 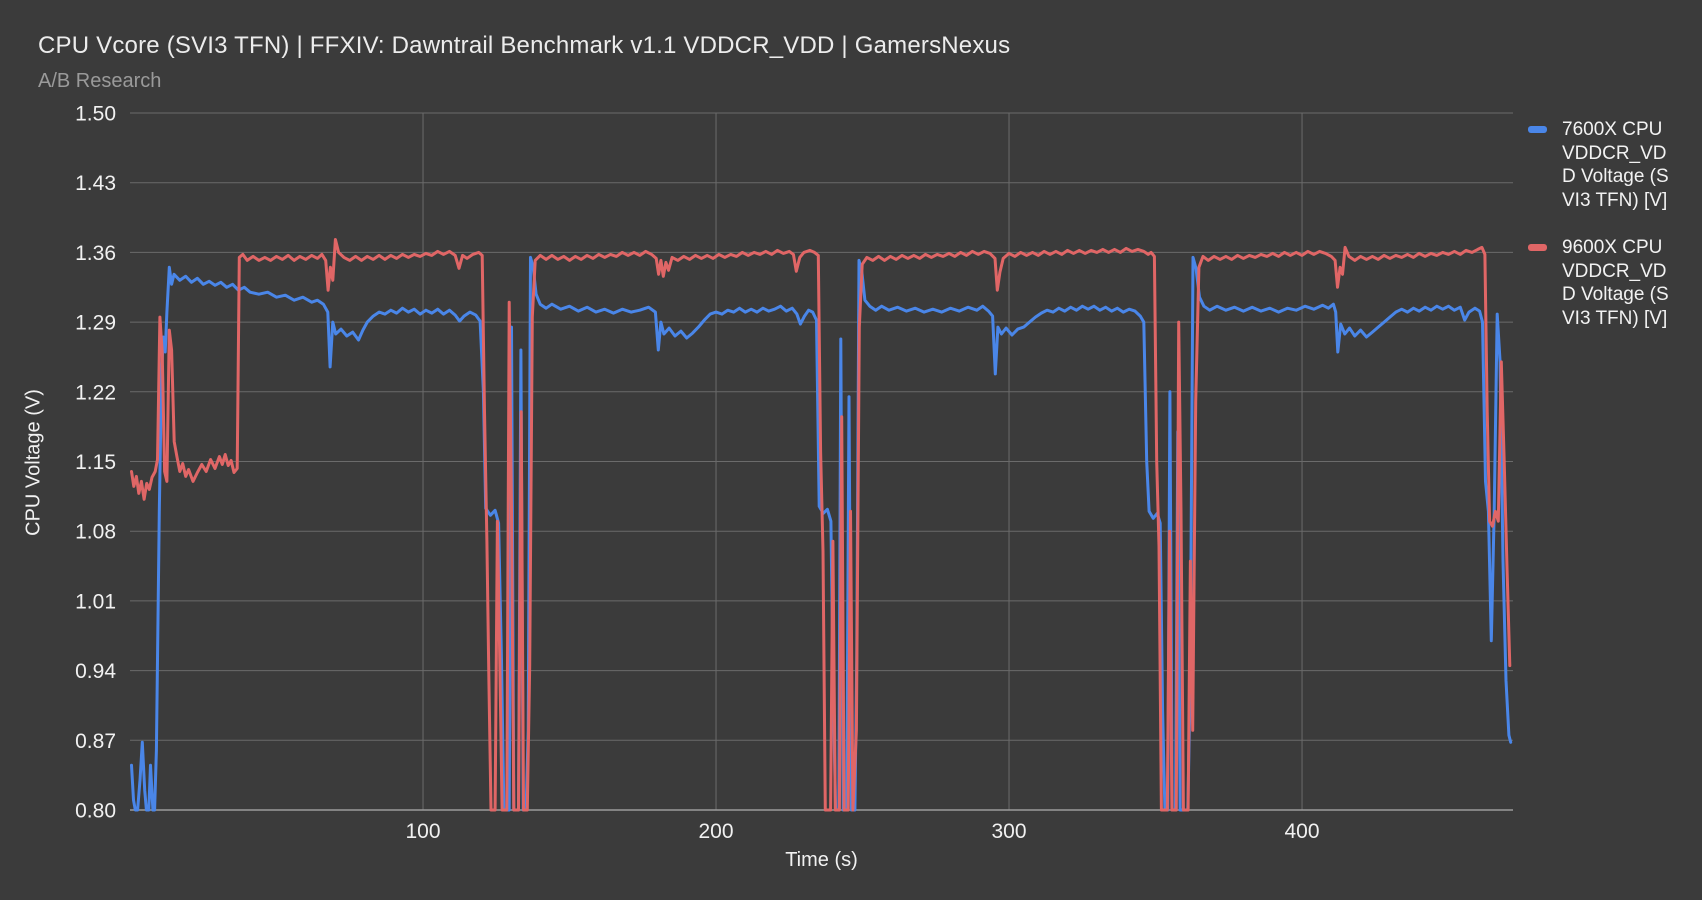 What do you see at coordinates (95, 532) in the screenshot?
I see `y-tick-label: 1.08` at bounding box center [95, 532].